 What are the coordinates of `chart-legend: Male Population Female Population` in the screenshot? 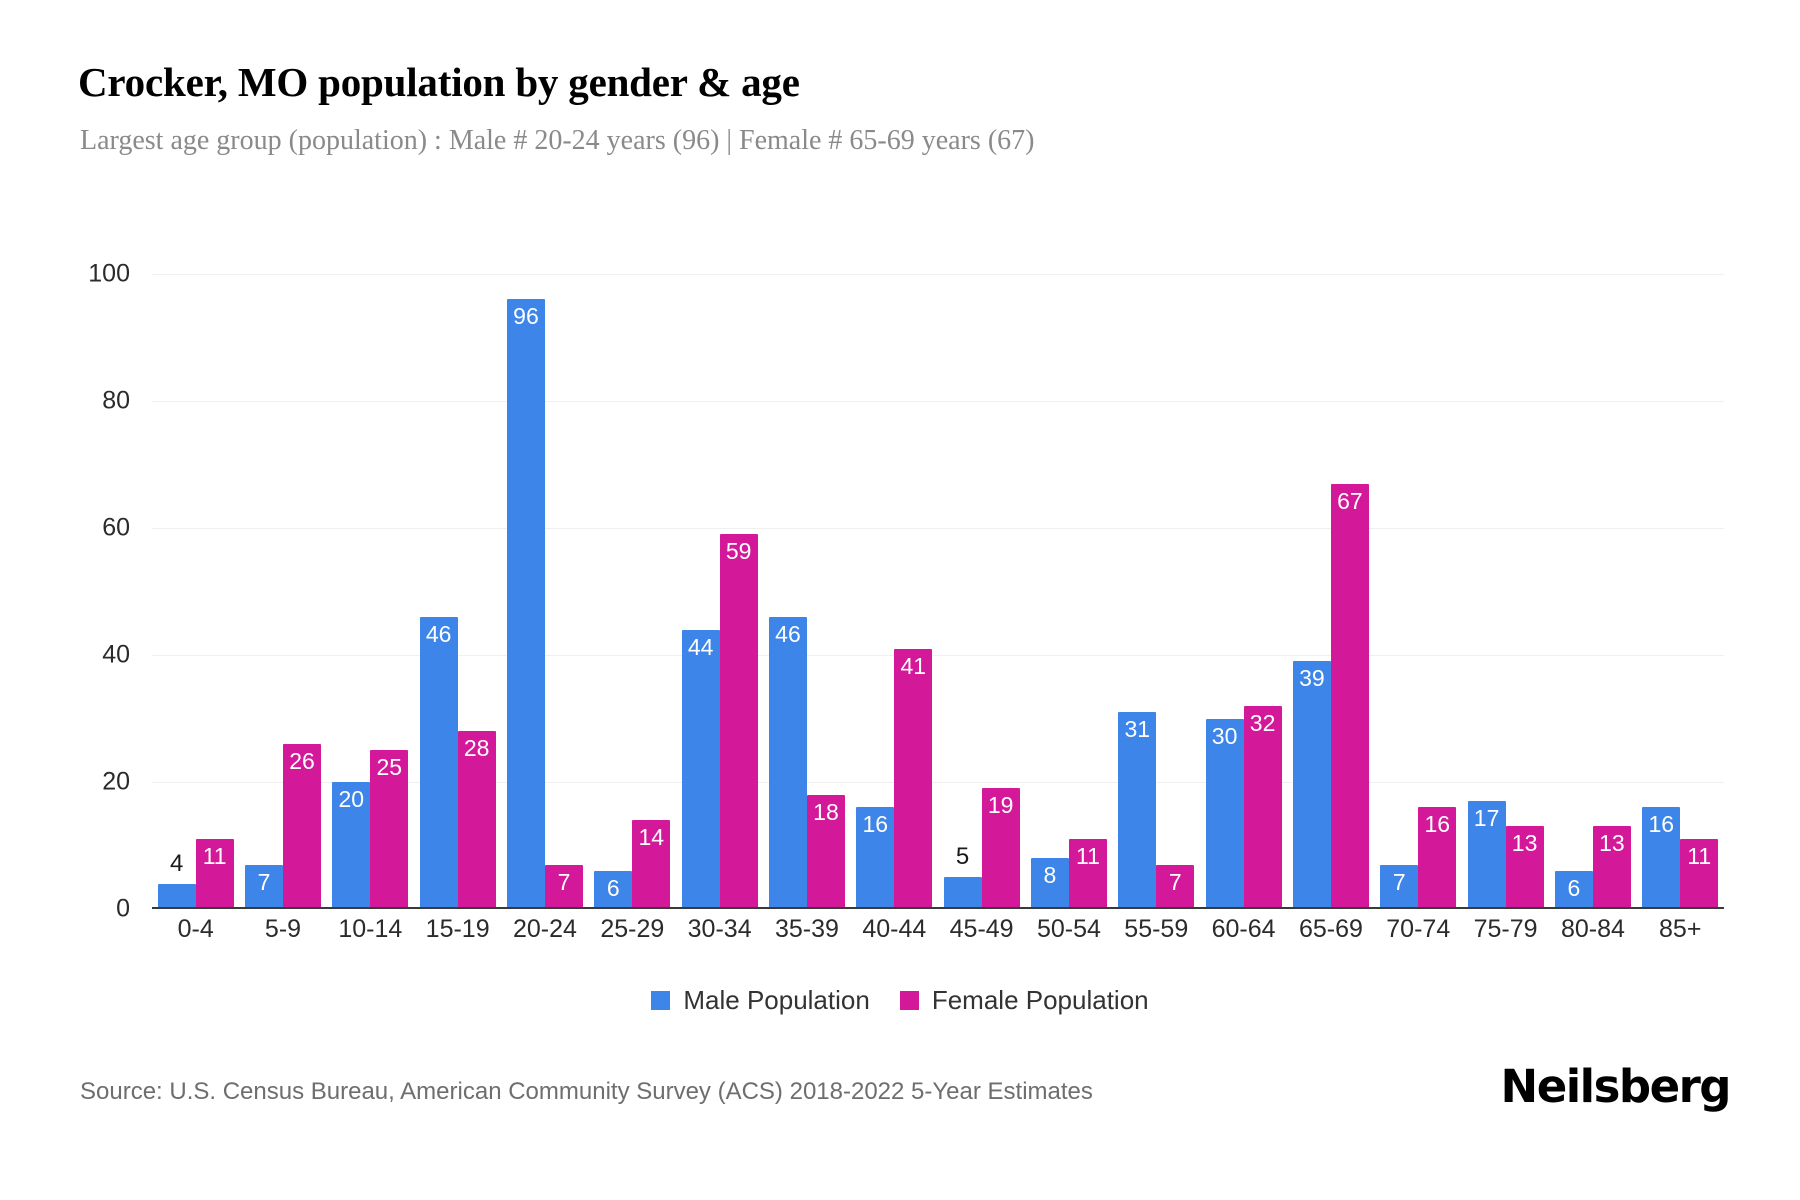 It's located at (900, 1000).